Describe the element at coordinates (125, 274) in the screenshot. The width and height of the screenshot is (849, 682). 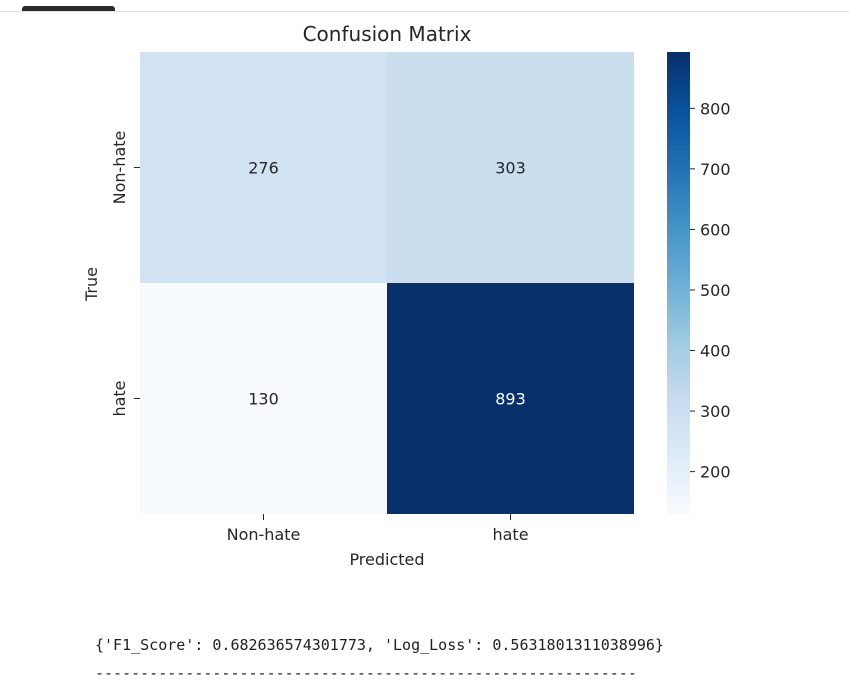
I see `y-axis-ticks: Non-hate hate` at that location.